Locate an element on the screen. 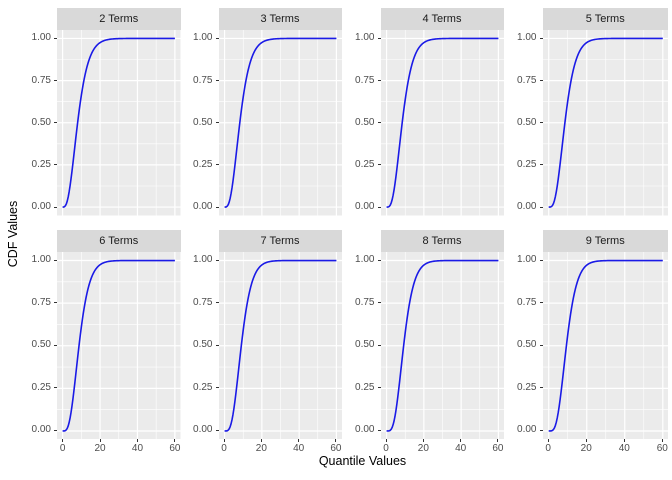  facet-strip: 5 Terms is located at coordinates (605, 19).